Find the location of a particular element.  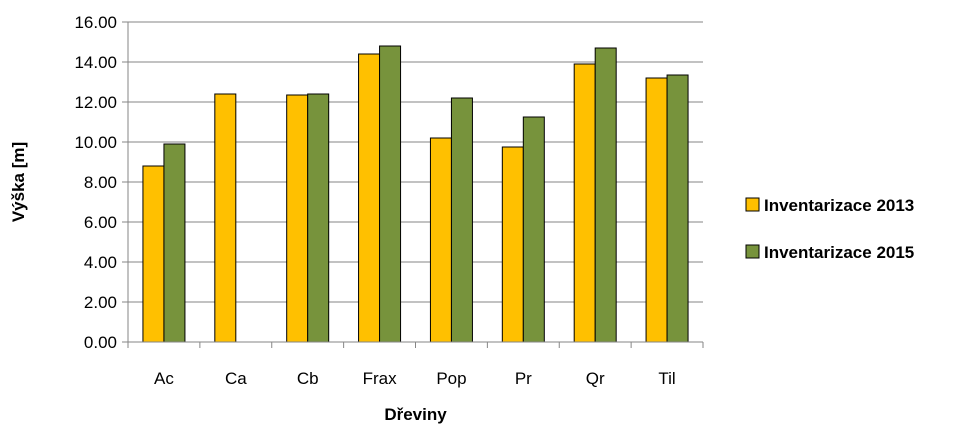

y-tick-label: 4.00 is located at coordinates (100, 262).